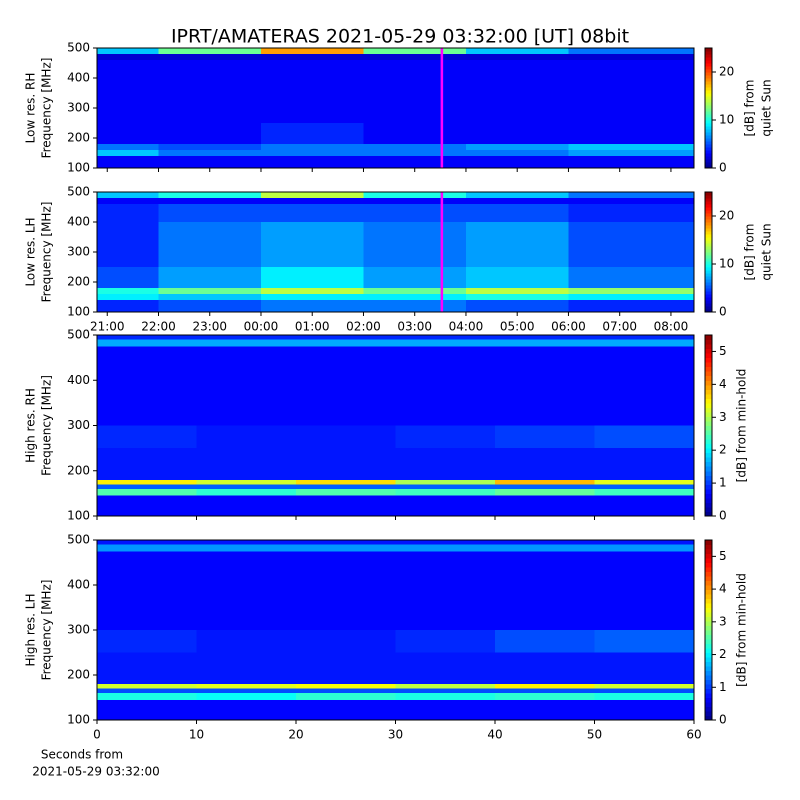 The image size is (800, 800). I want to click on colorbar-tick-label: 5, so click(723, 556).